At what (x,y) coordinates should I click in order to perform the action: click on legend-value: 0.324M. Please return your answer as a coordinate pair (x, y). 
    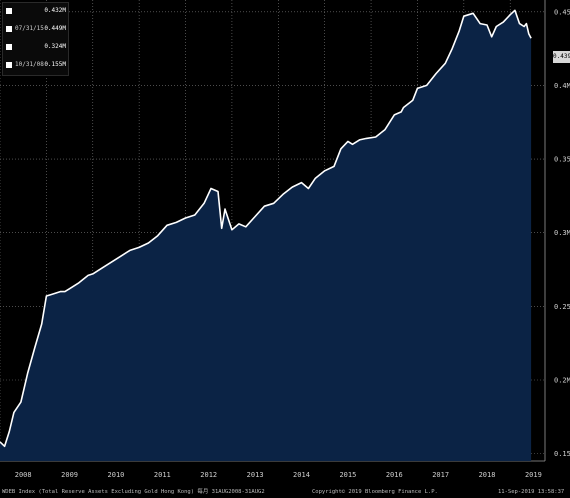
    Looking at the image, I should click on (55, 46).